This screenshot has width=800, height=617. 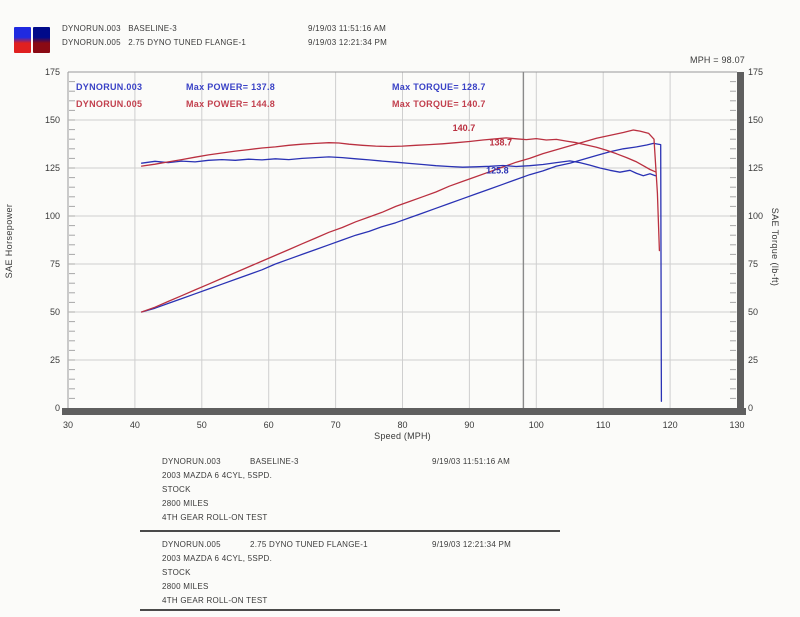 What do you see at coordinates (191, 544) in the screenshot?
I see `footer-run2-name: DYNORUN.005` at bounding box center [191, 544].